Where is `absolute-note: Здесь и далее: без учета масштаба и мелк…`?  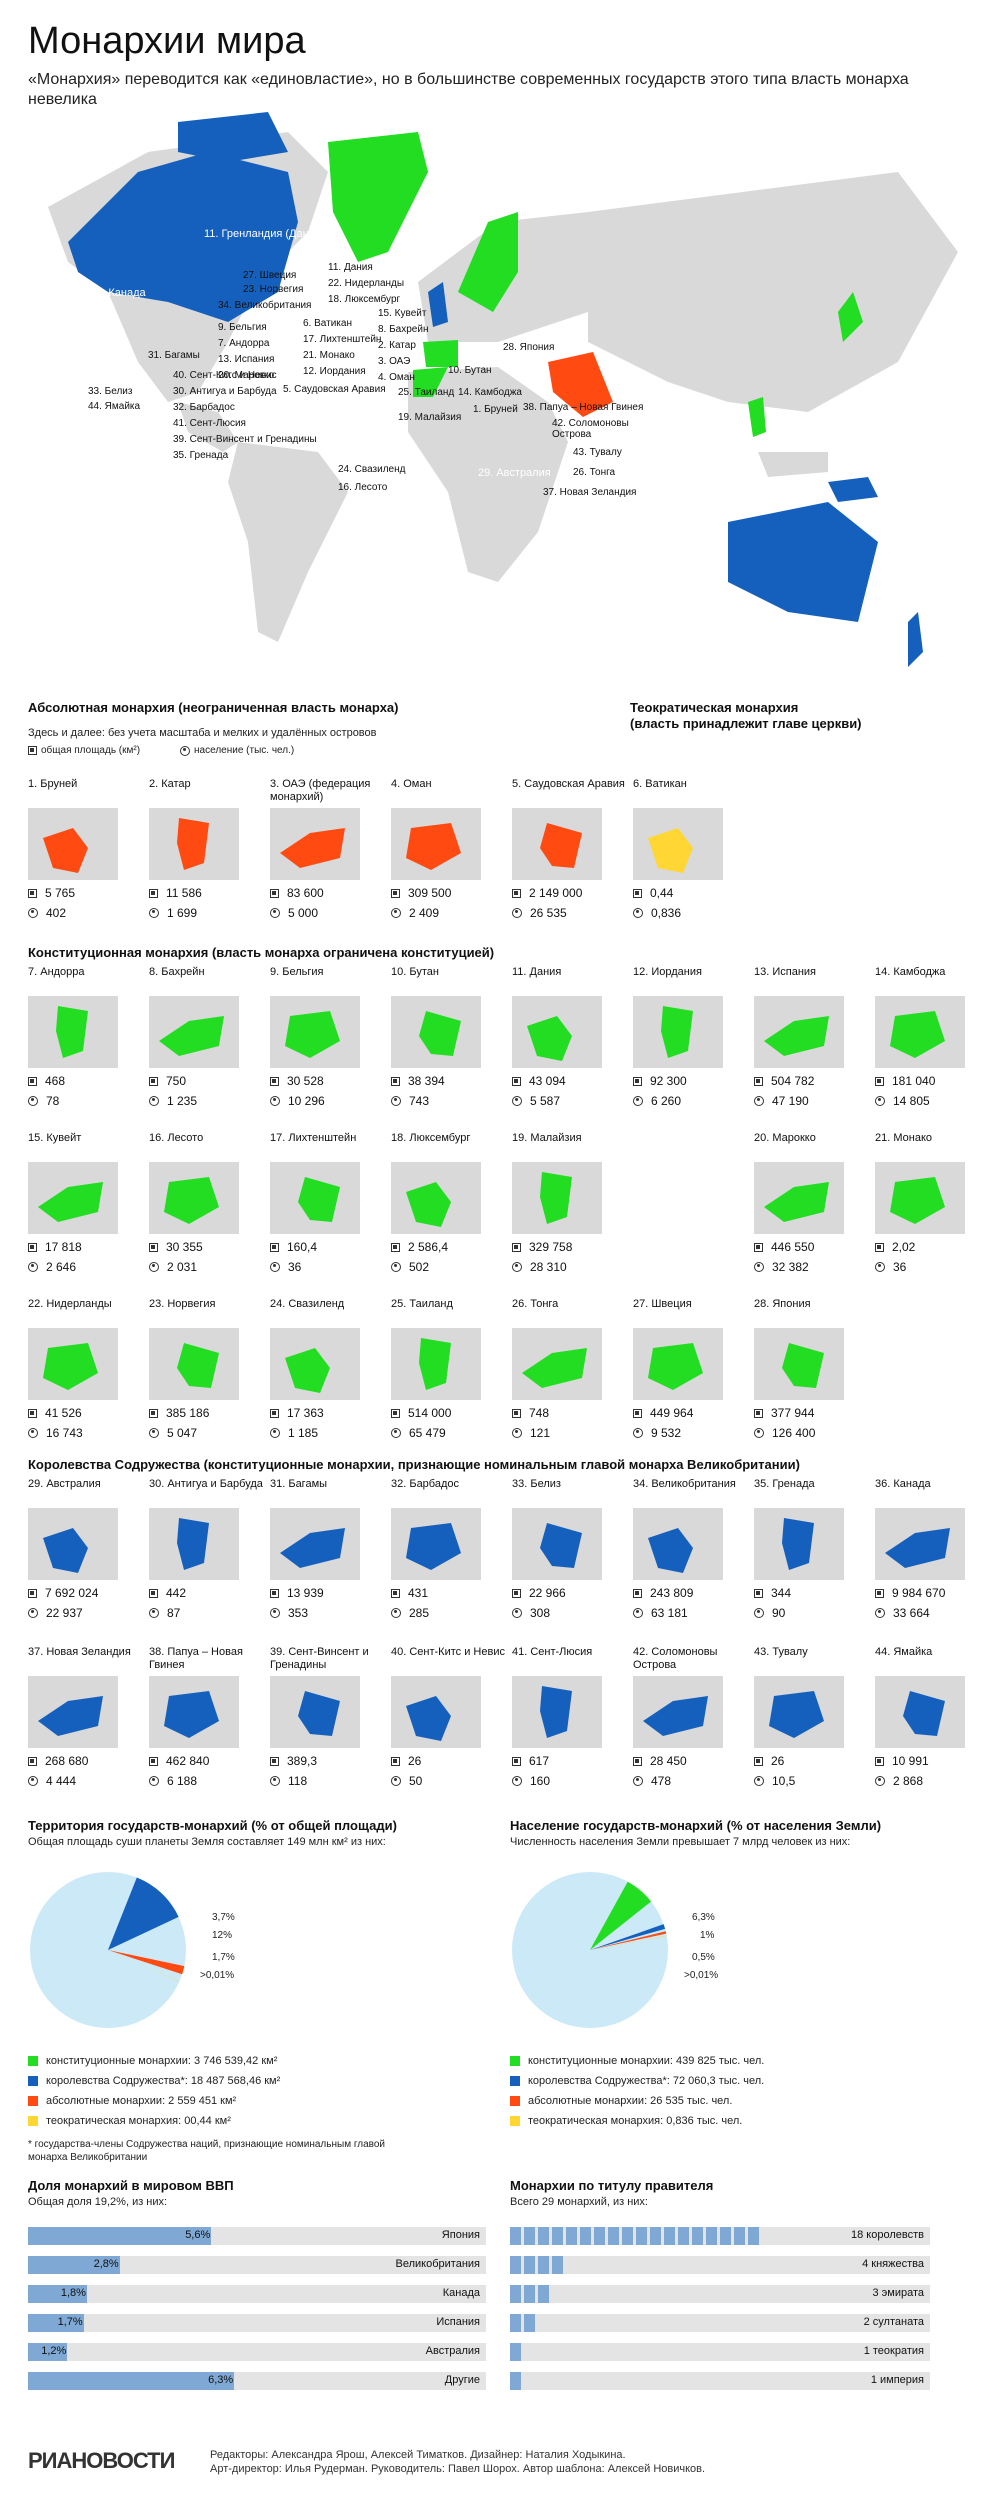
absolute-note: Здесь и далее: без учета масштаба и мелк… is located at coordinates (202, 733).